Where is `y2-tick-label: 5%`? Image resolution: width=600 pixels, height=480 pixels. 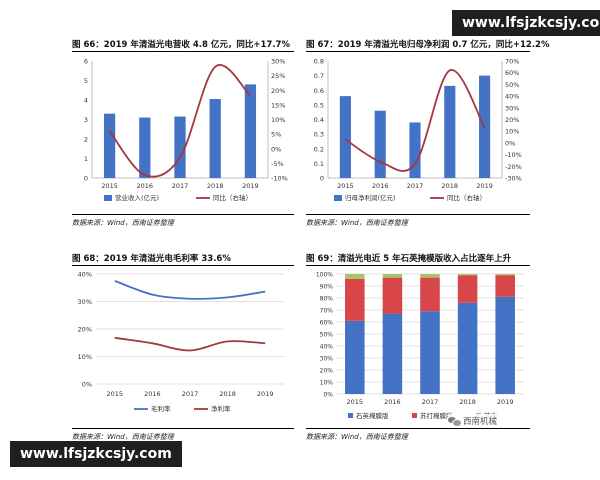 y2-tick-label: 5% is located at coordinates (276, 135).